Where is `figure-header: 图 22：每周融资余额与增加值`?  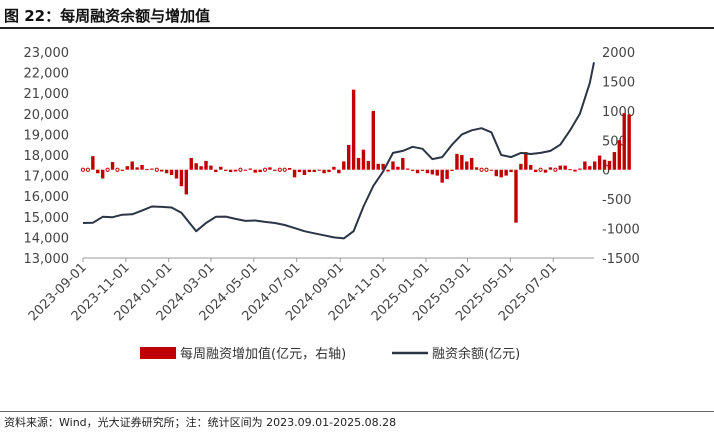 figure-header: 图 22：每周融资余额与增加值 is located at coordinates (357, 15).